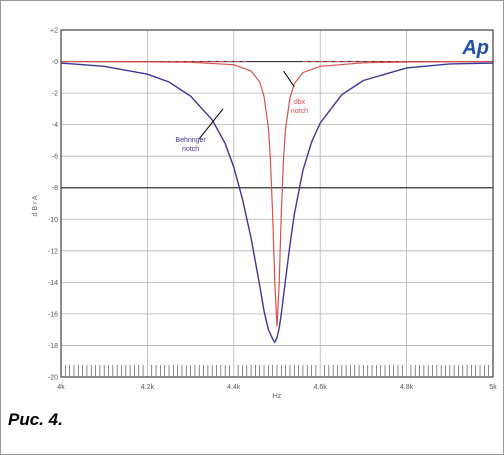 This screenshot has height=455, width=504. Describe the element at coordinates (55, 157) in the screenshot. I see `y-tick-label: -6` at that location.